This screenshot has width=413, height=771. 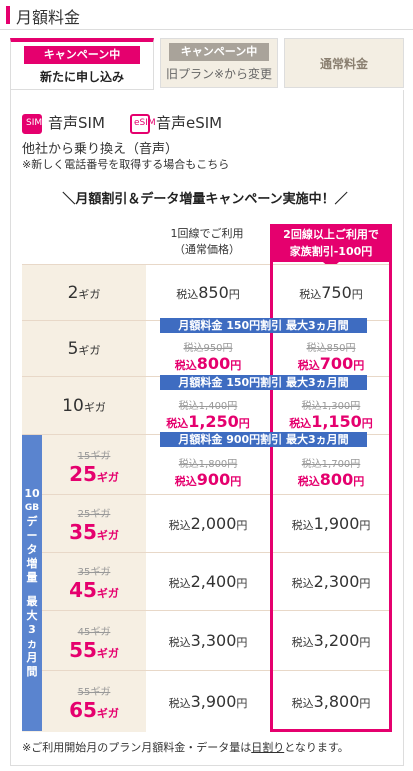 I want to click on data-boost-sidebar: 10 GB データ増量最大 3 ヵ月間, so click(x=32, y=583).